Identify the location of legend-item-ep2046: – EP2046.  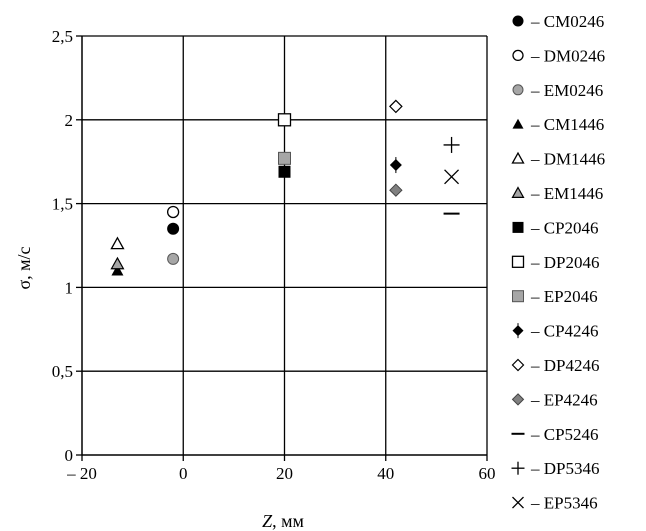
(555, 296).